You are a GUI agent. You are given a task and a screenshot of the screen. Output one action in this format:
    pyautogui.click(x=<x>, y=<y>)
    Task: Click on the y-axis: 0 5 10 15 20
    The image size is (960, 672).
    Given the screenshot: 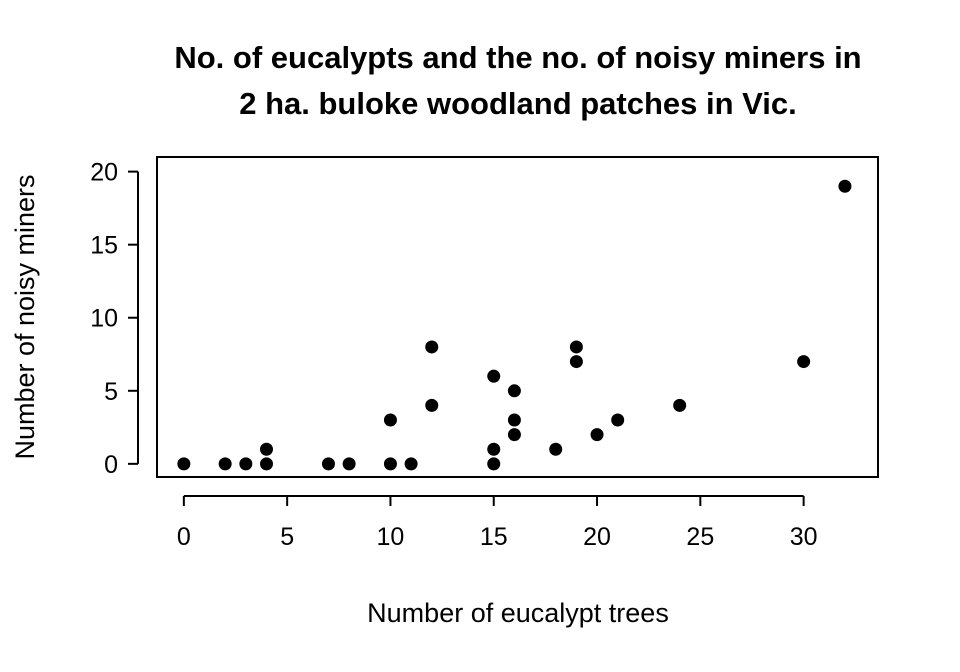 What is the action you would take?
    pyautogui.click(x=114, y=319)
    